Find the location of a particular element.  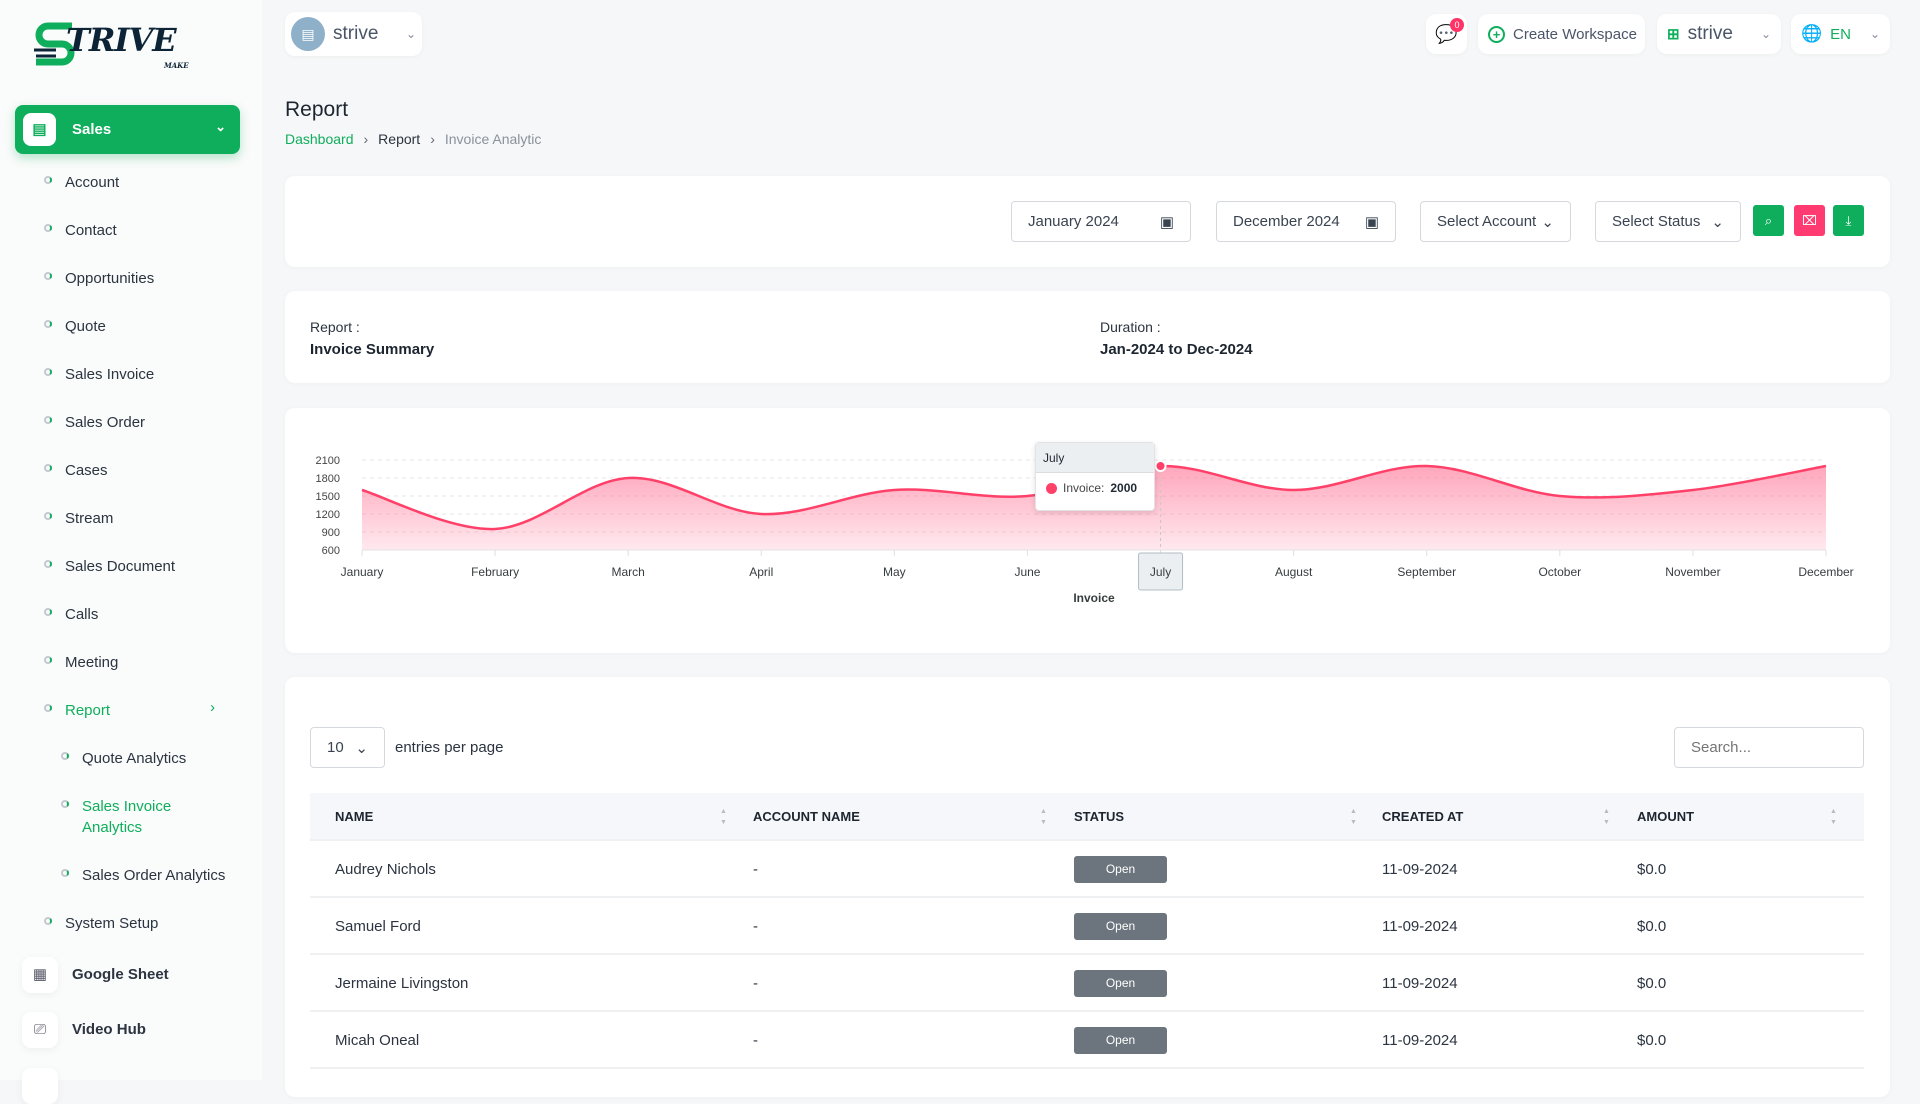

search-button: ⌕ is located at coordinates (1768, 220).